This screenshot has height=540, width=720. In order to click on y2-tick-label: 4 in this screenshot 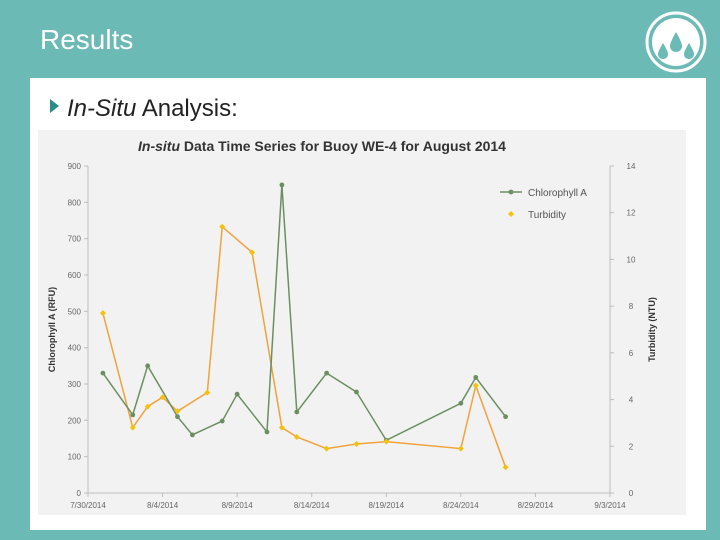, I will do `click(631, 400)`.